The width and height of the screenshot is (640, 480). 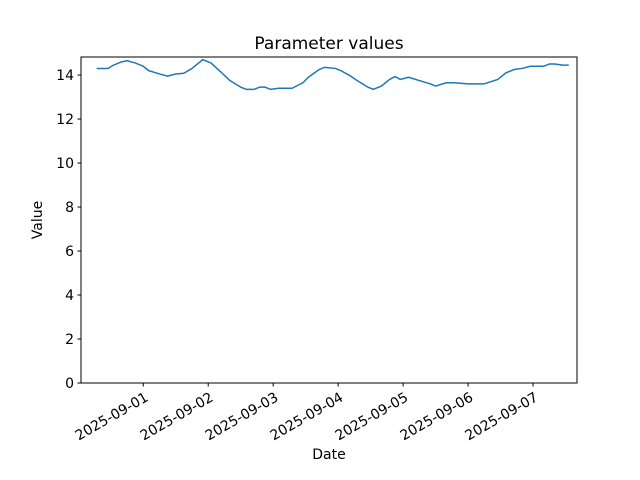 What do you see at coordinates (65, 76) in the screenshot?
I see `y-tick-label: 14` at bounding box center [65, 76].